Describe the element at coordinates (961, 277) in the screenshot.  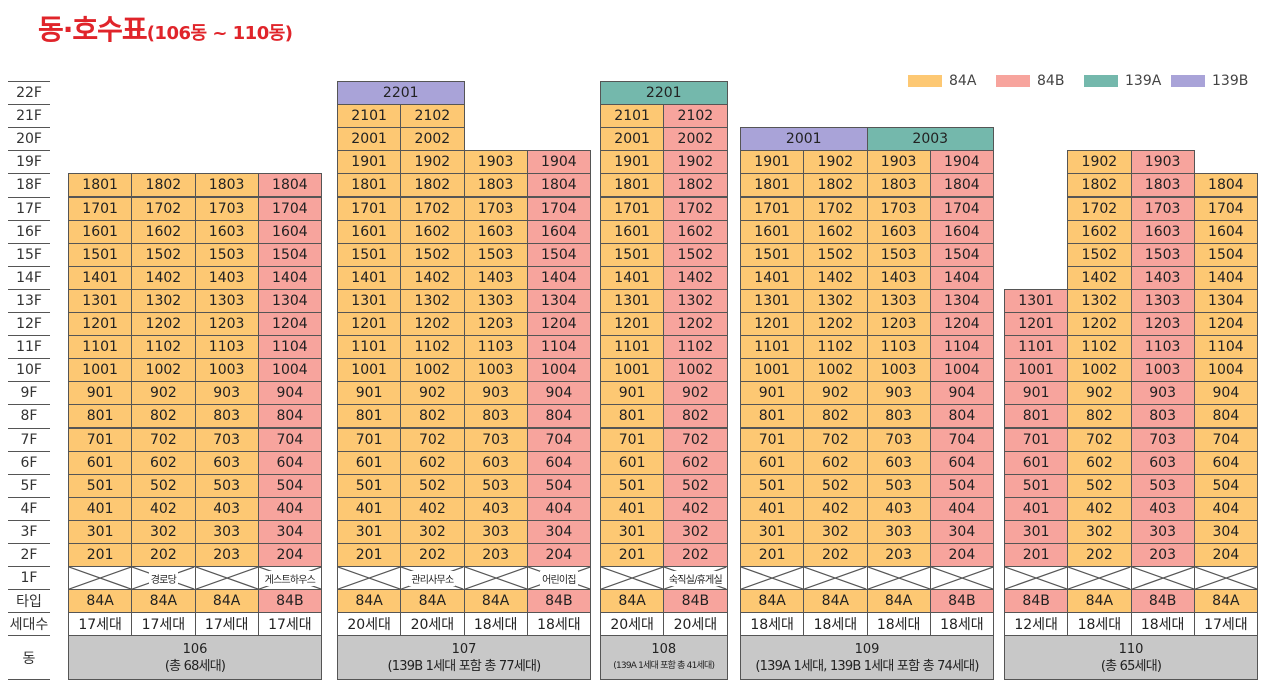
I see `unit-cell: 1404` at that location.